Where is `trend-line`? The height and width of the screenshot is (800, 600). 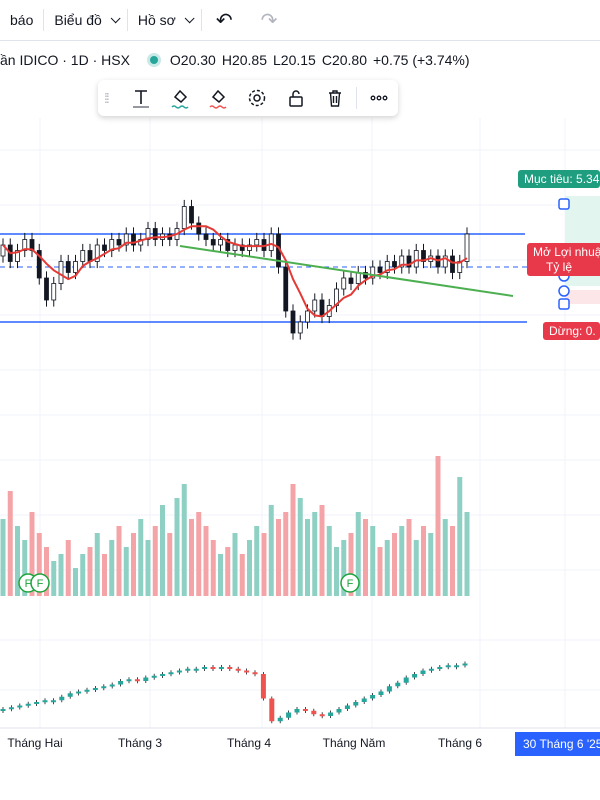
trend-line is located at coordinates (346, 271).